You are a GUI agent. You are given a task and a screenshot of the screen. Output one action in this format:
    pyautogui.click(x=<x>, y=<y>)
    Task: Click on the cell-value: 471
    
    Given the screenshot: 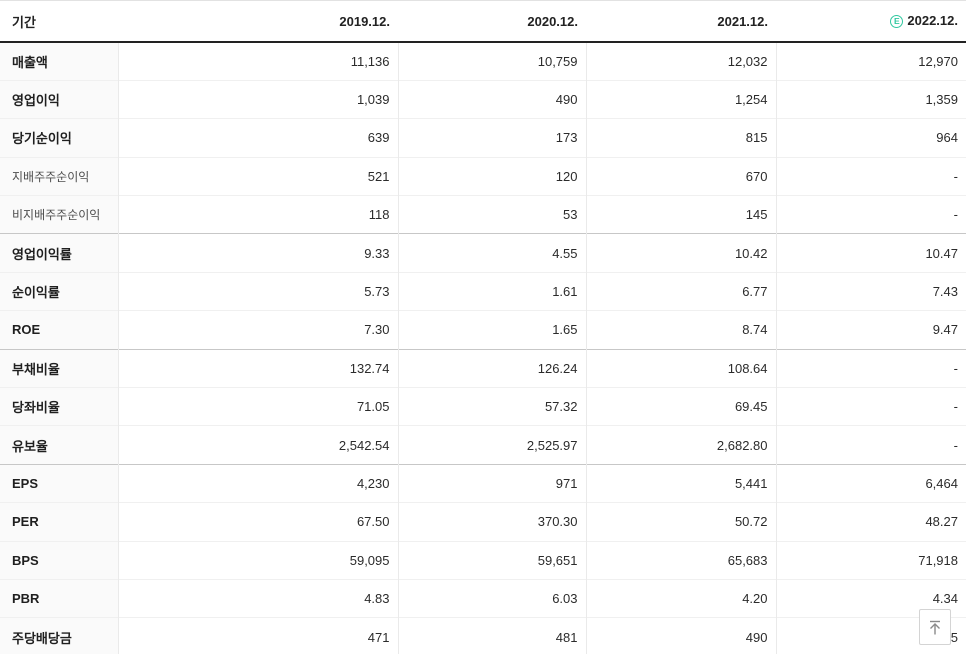 What is the action you would take?
    pyautogui.click(x=257, y=635)
    